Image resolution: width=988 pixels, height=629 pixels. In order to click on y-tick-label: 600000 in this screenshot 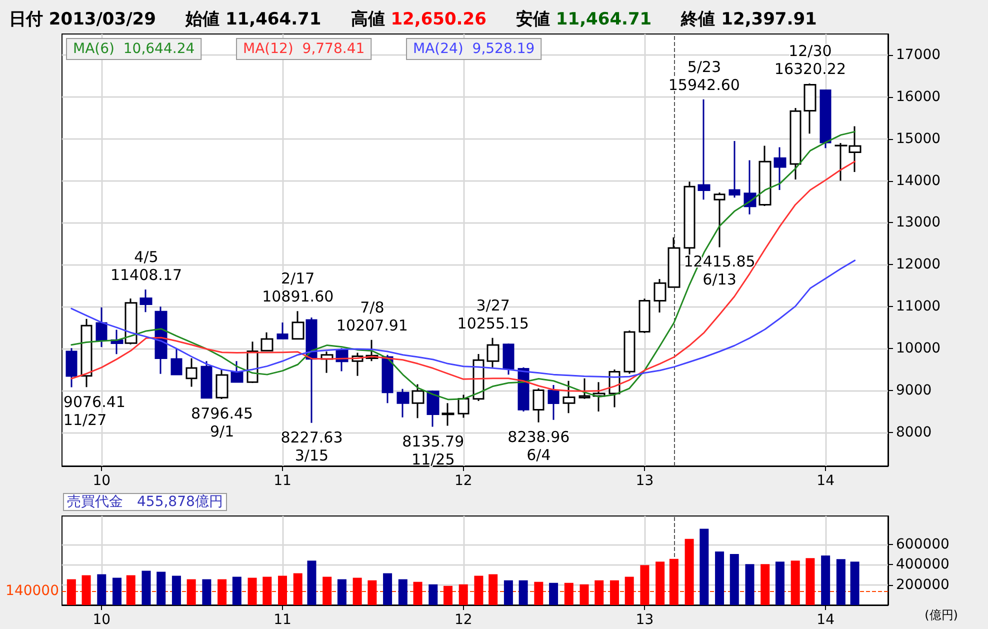, I will do `click(923, 544)`.